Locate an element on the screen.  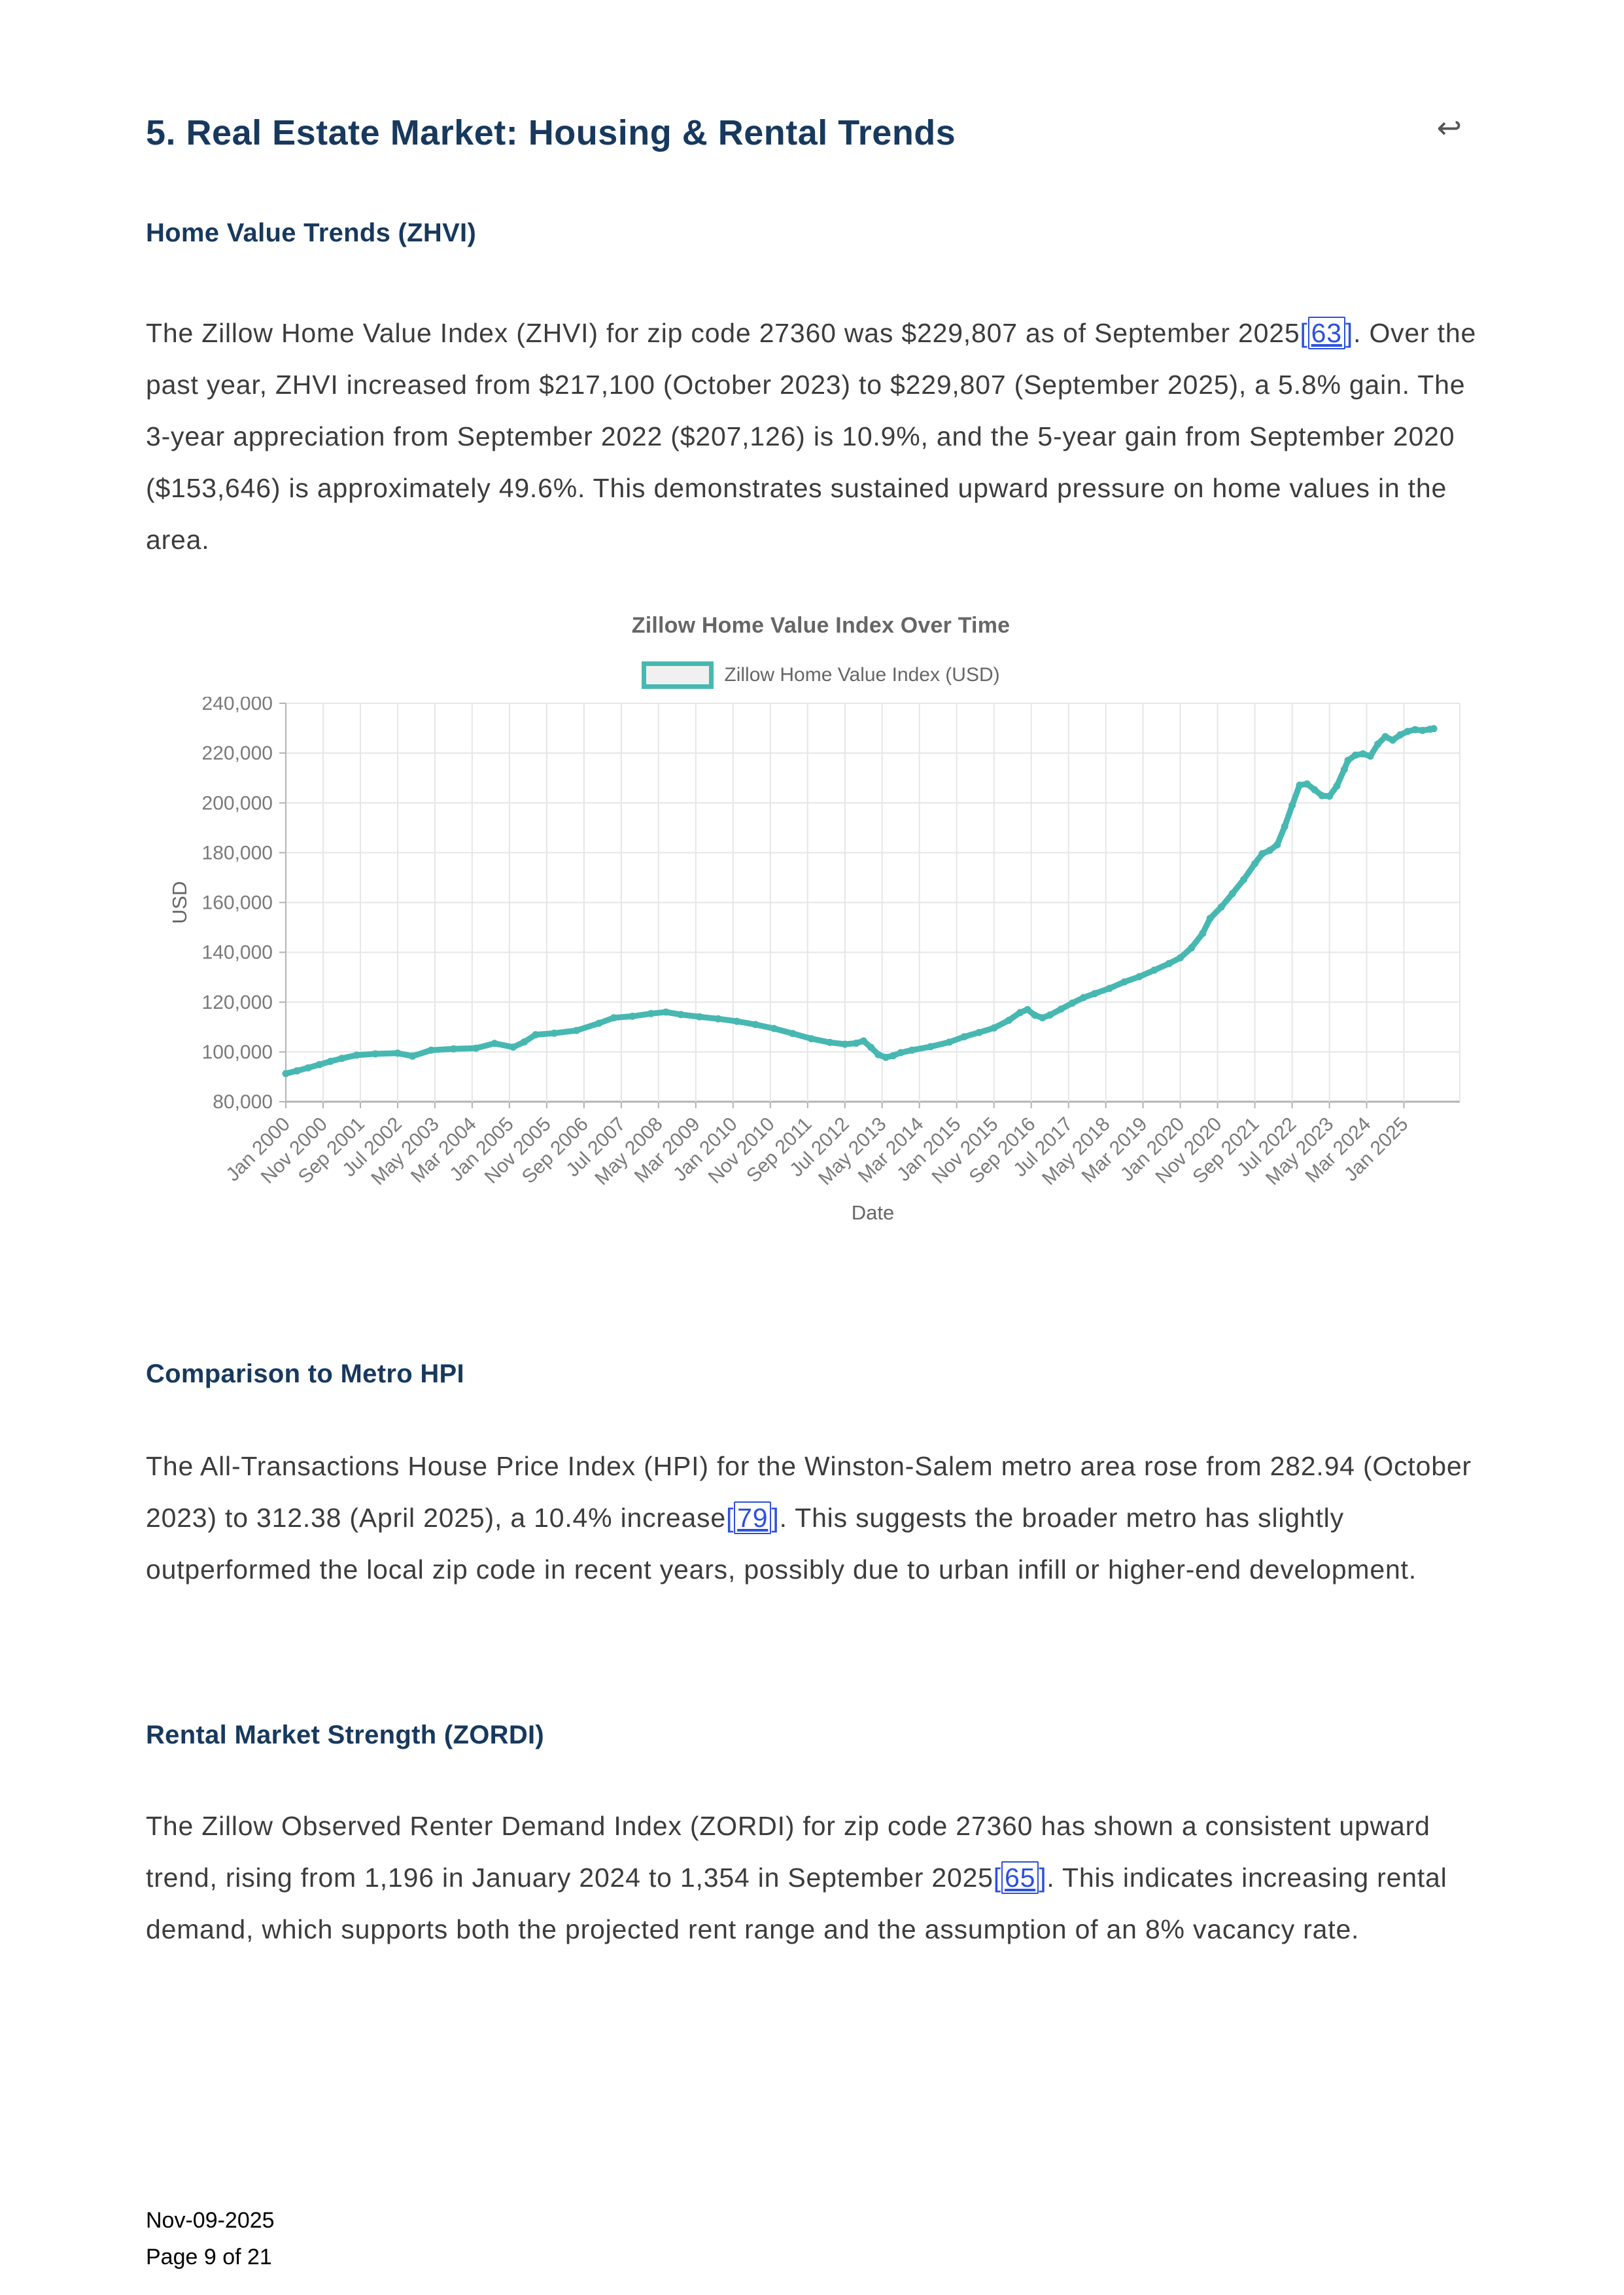
svg-text: 120,000 is located at coordinates (237, 1002).